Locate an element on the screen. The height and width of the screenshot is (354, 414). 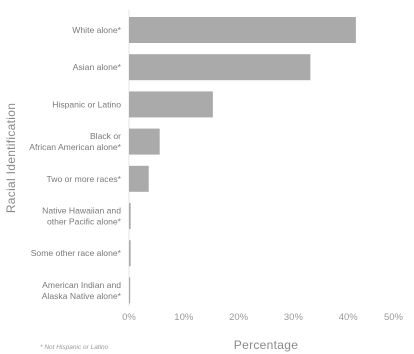
category-label: Some other race alone* is located at coordinates (76, 253).